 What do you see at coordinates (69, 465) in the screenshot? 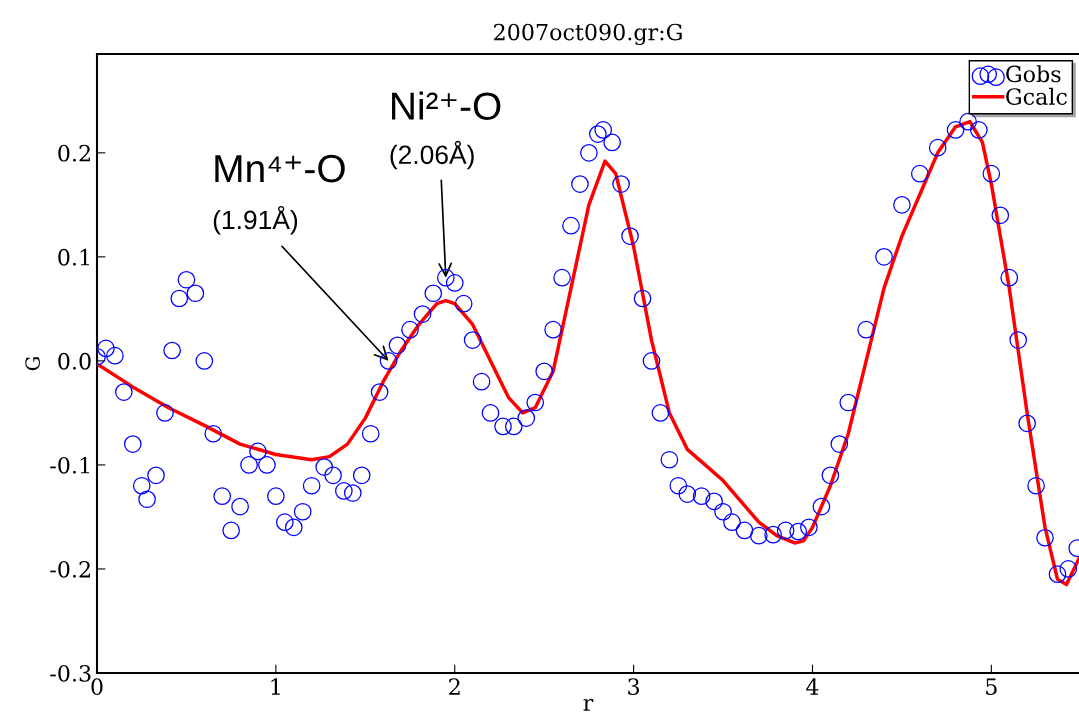
I see `y-tick-label: -0.1` at bounding box center [69, 465].